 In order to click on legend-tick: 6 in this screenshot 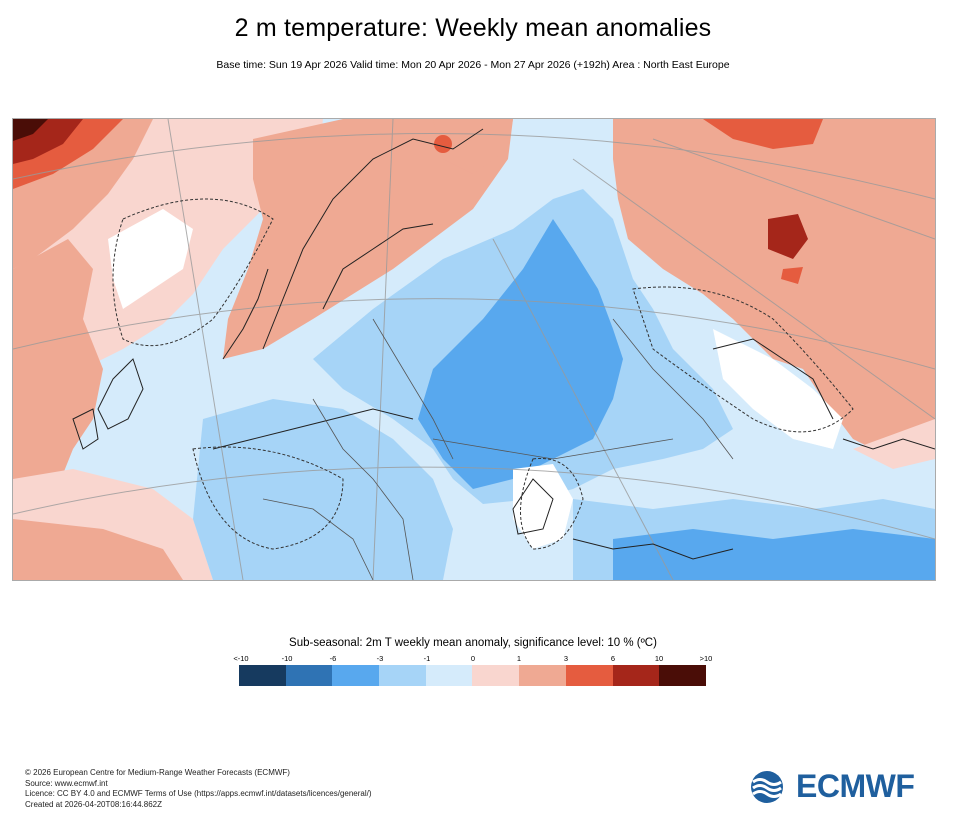, I will do `click(613, 658)`.